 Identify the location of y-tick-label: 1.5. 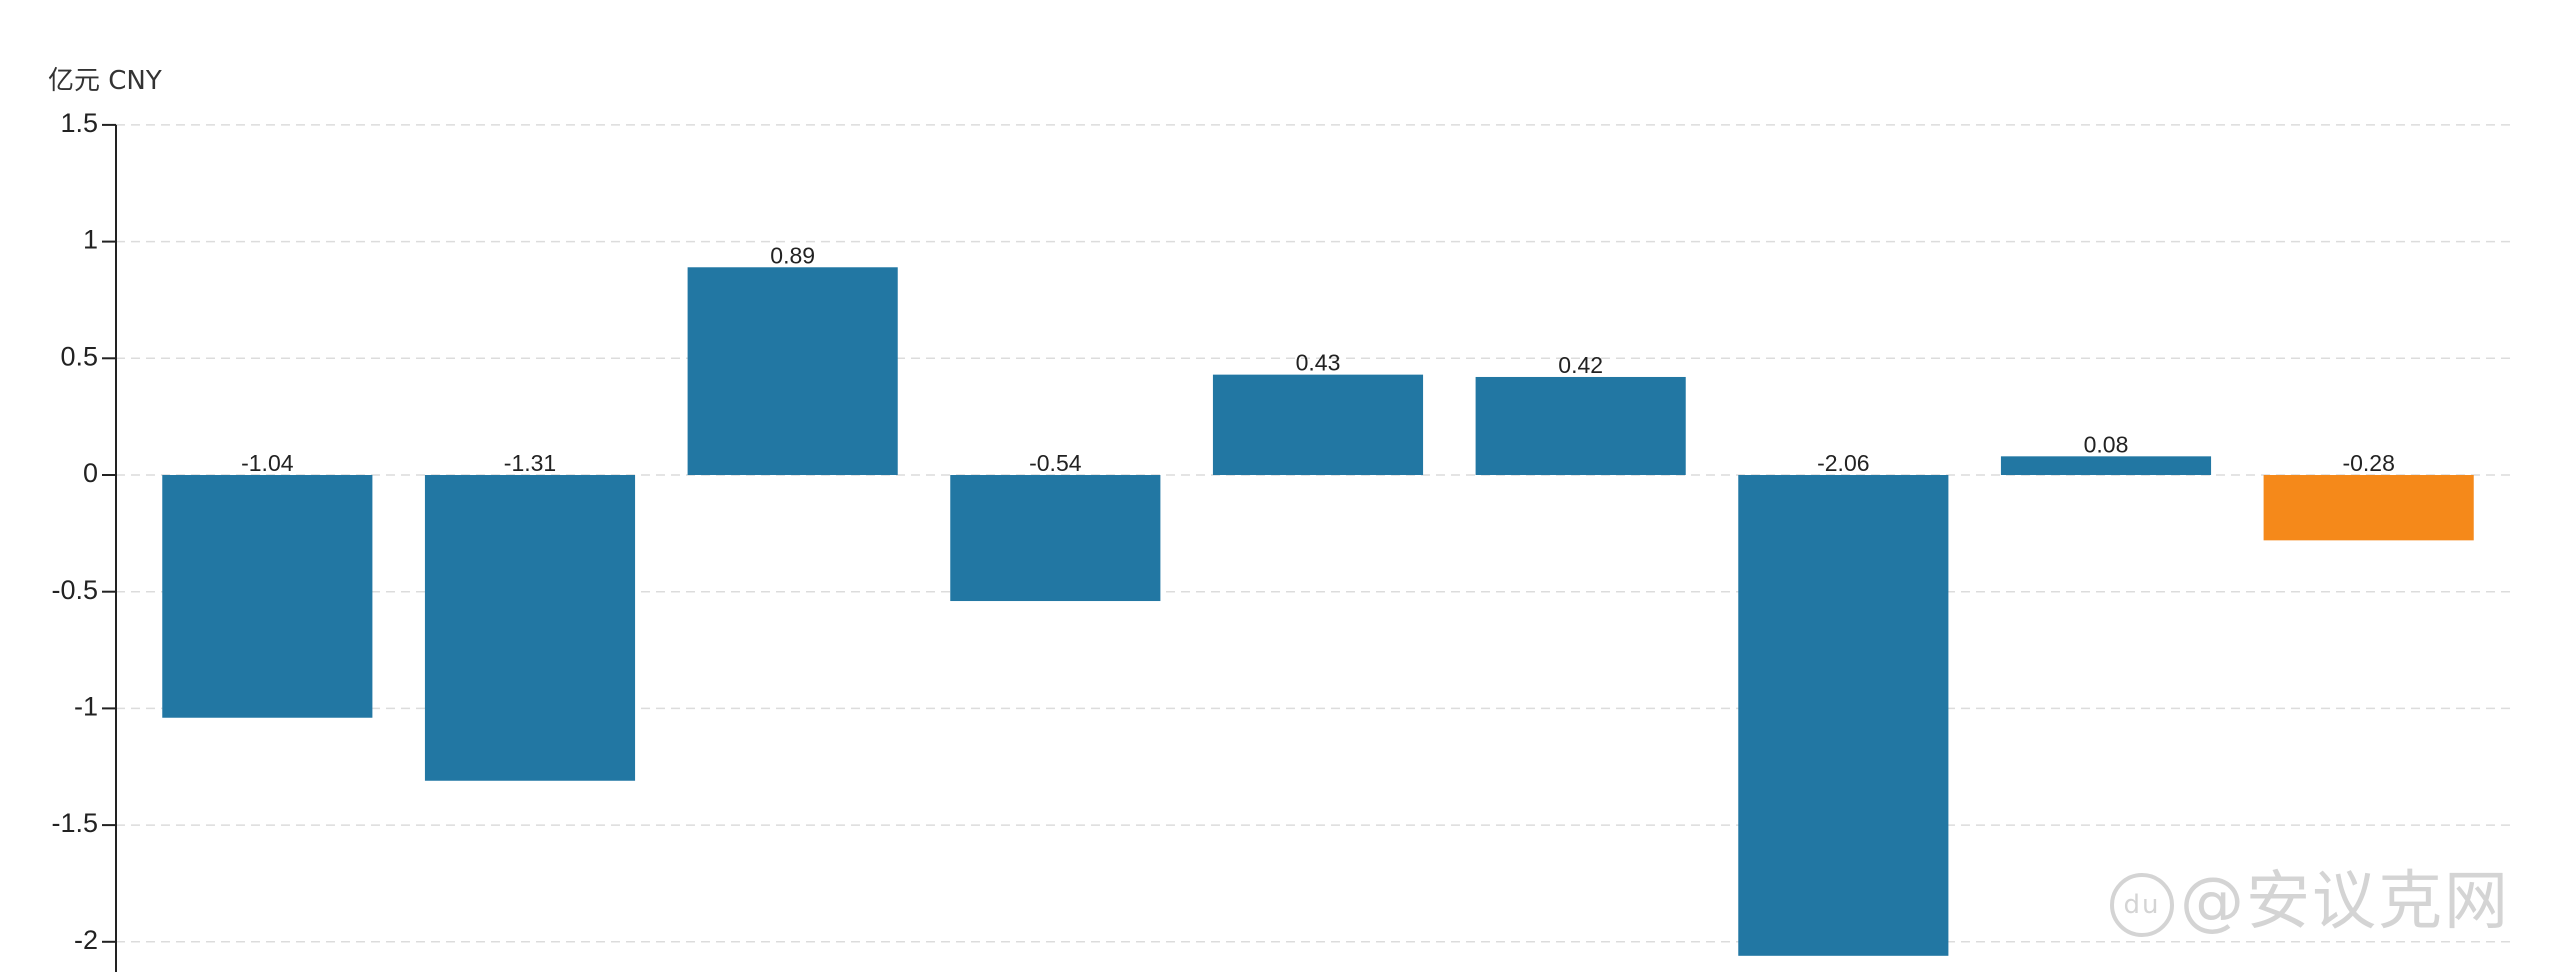
(79, 123).